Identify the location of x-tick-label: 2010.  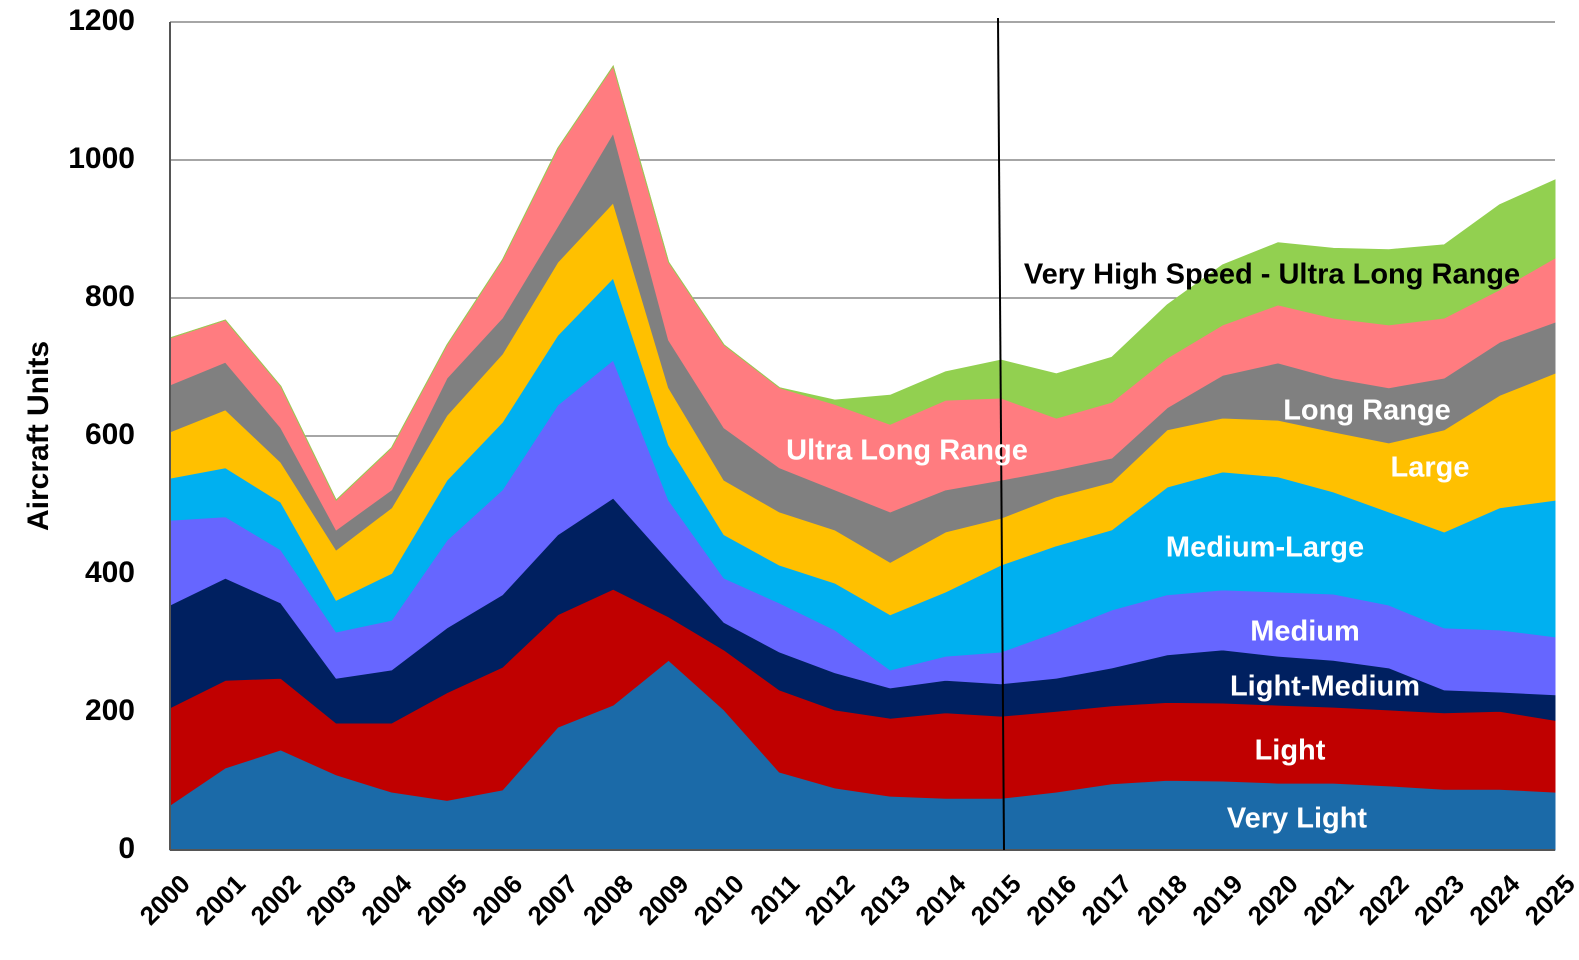
(719, 900).